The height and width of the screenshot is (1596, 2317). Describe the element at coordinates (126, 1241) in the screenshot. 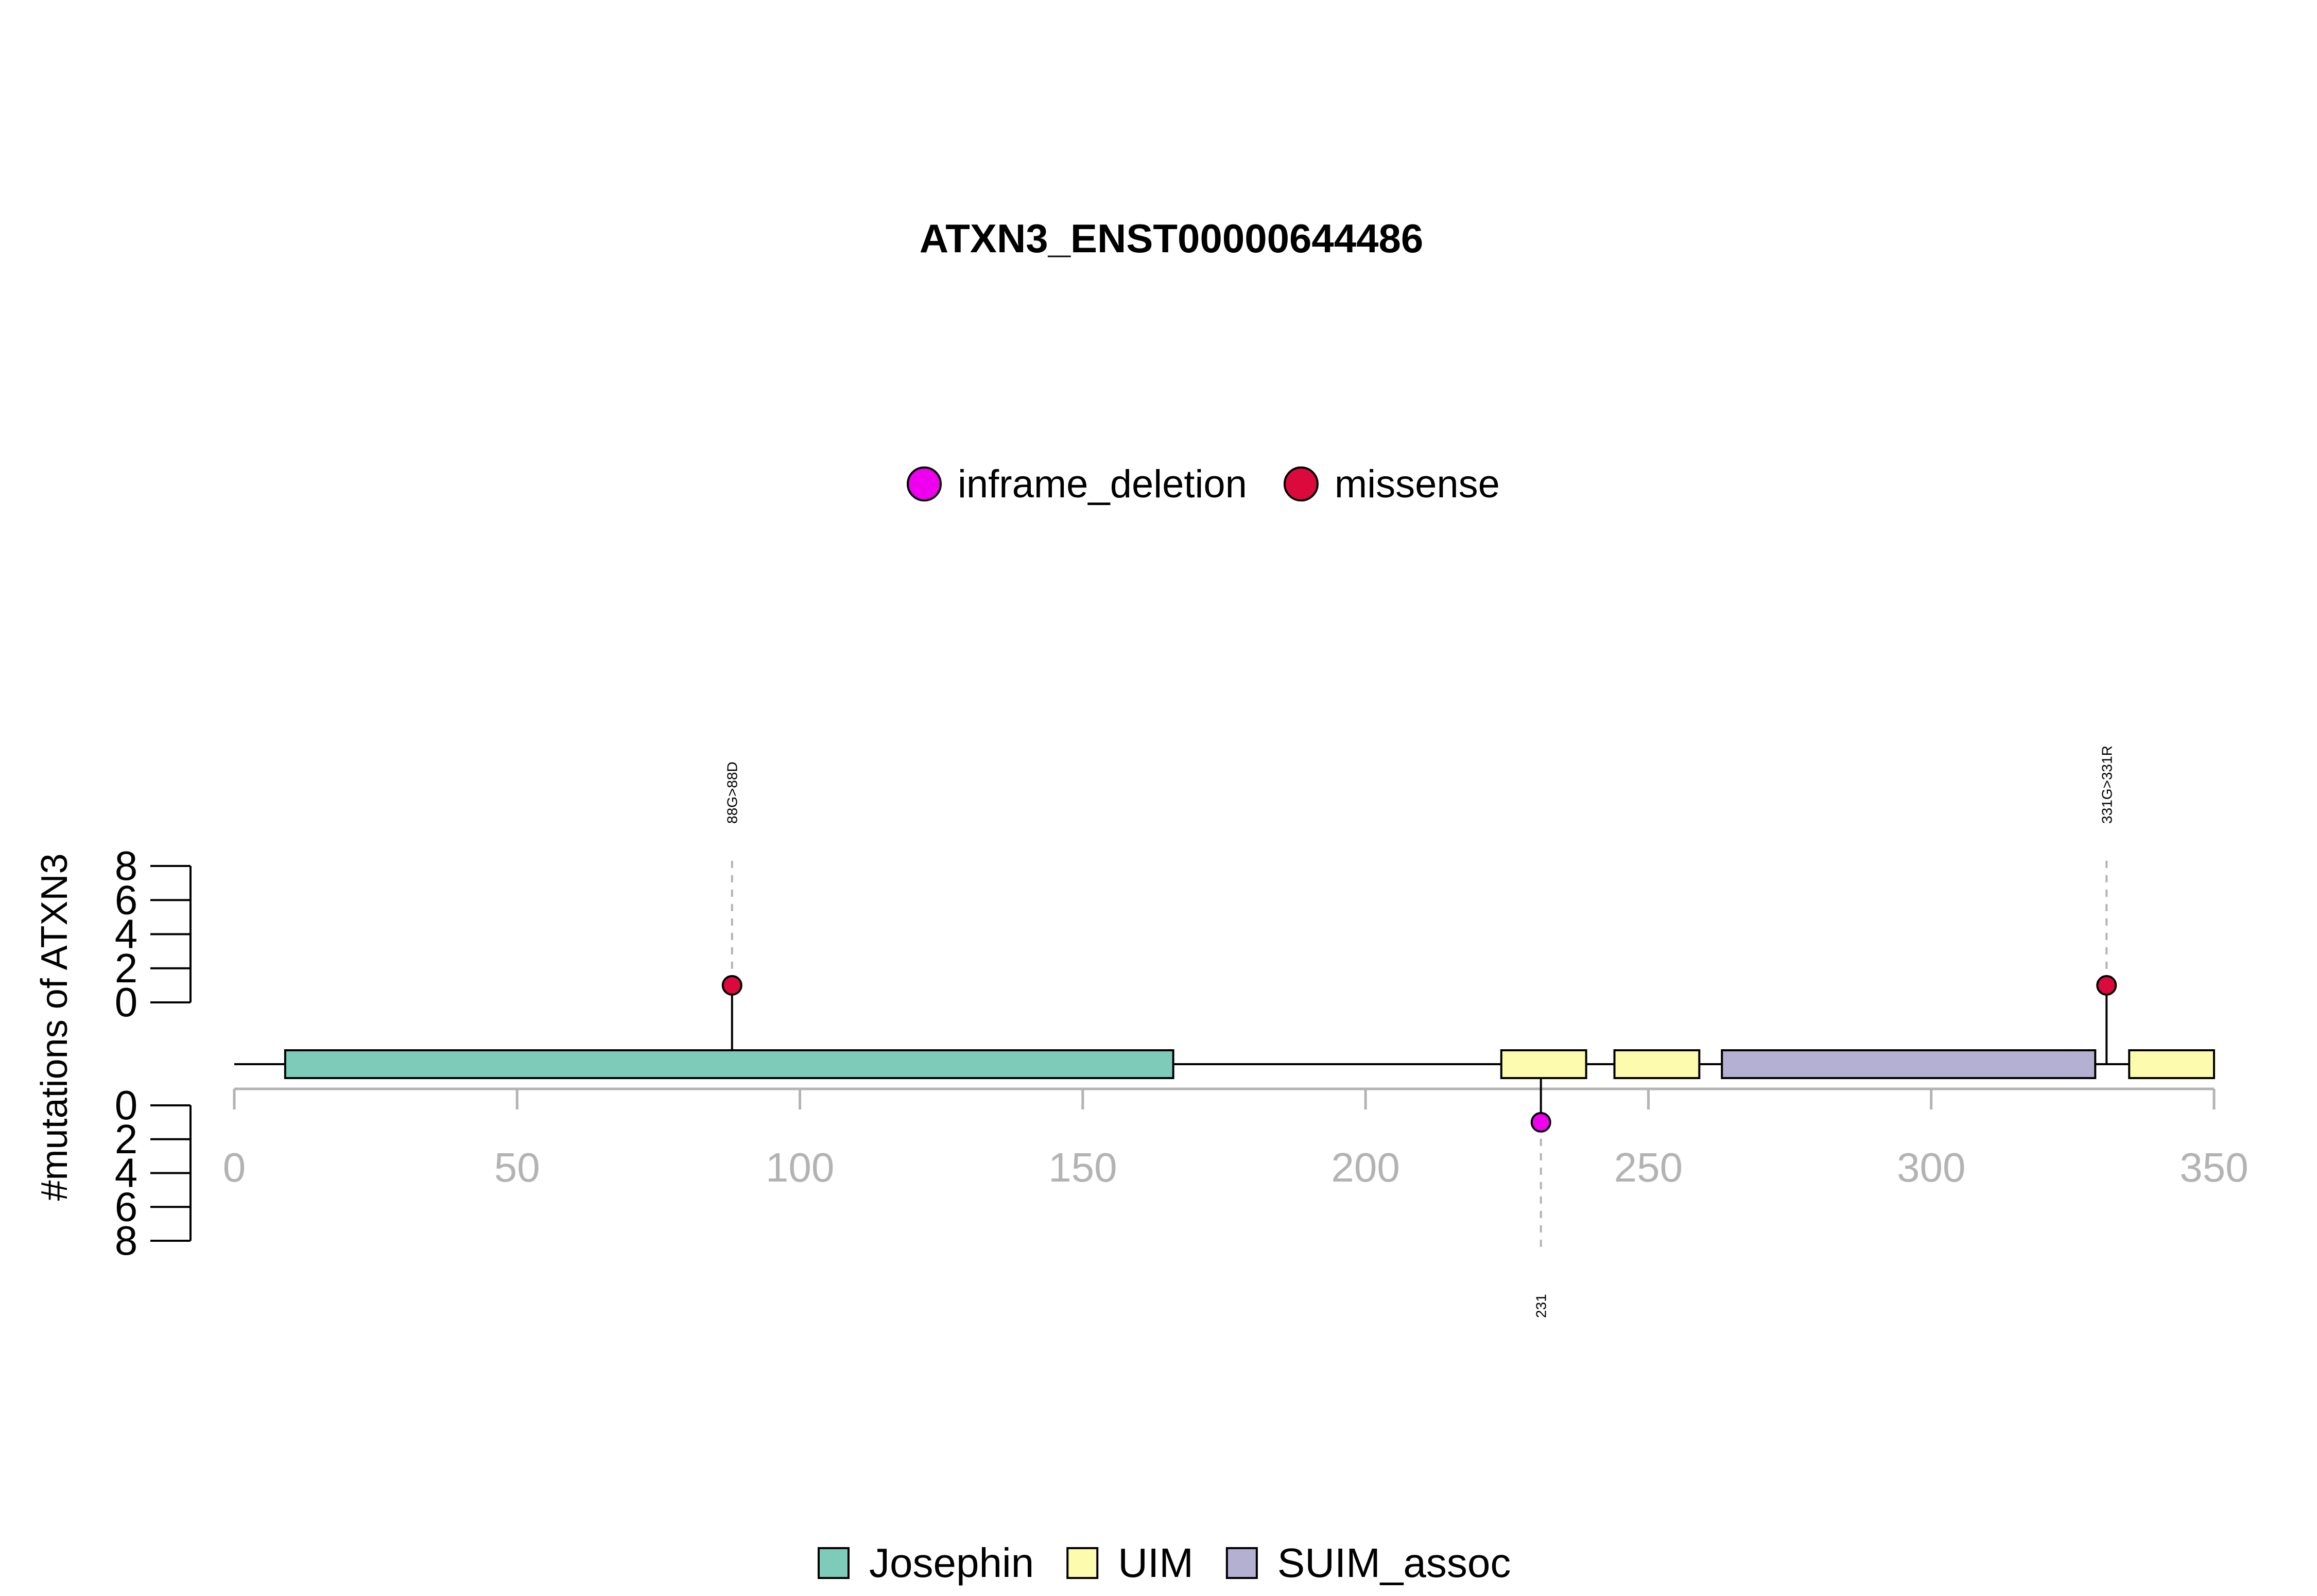

I see `lower-y-tick-label: 8` at that location.